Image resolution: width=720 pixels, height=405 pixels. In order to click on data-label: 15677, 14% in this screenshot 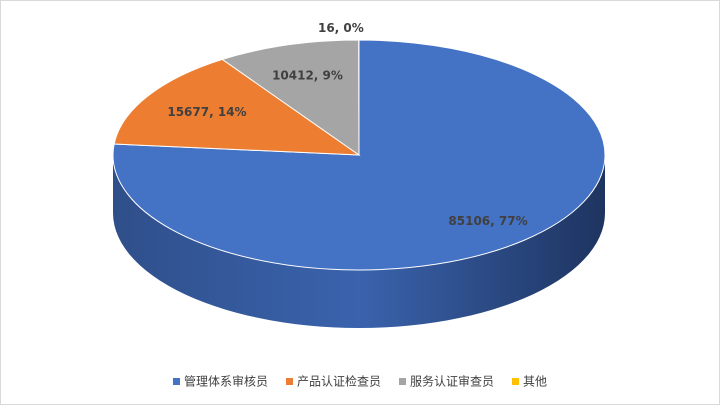, I will do `click(206, 112)`.